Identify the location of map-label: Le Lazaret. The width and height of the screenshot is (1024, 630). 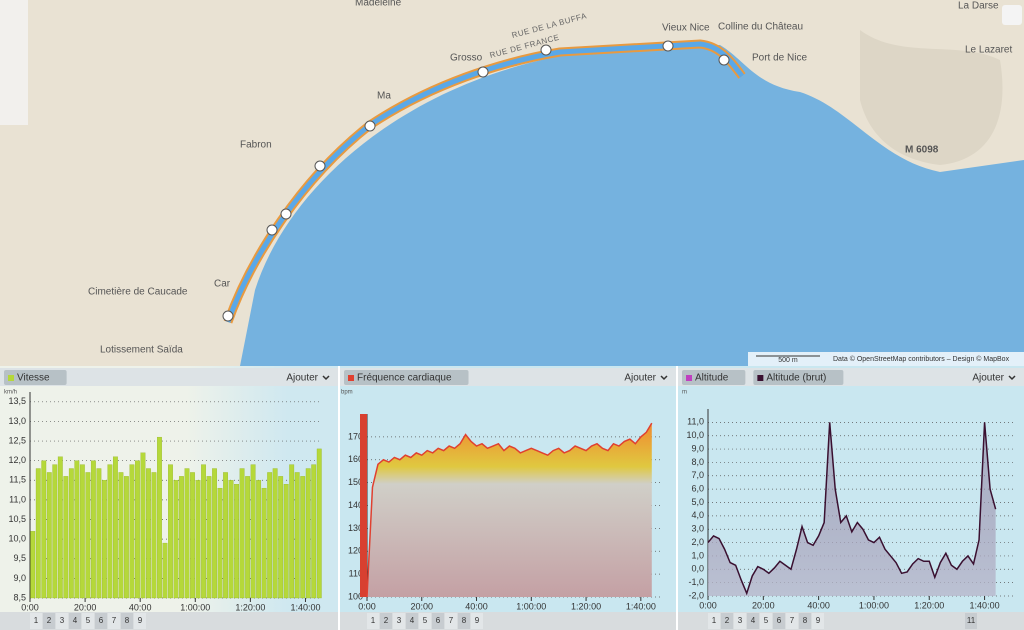
(988, 50).